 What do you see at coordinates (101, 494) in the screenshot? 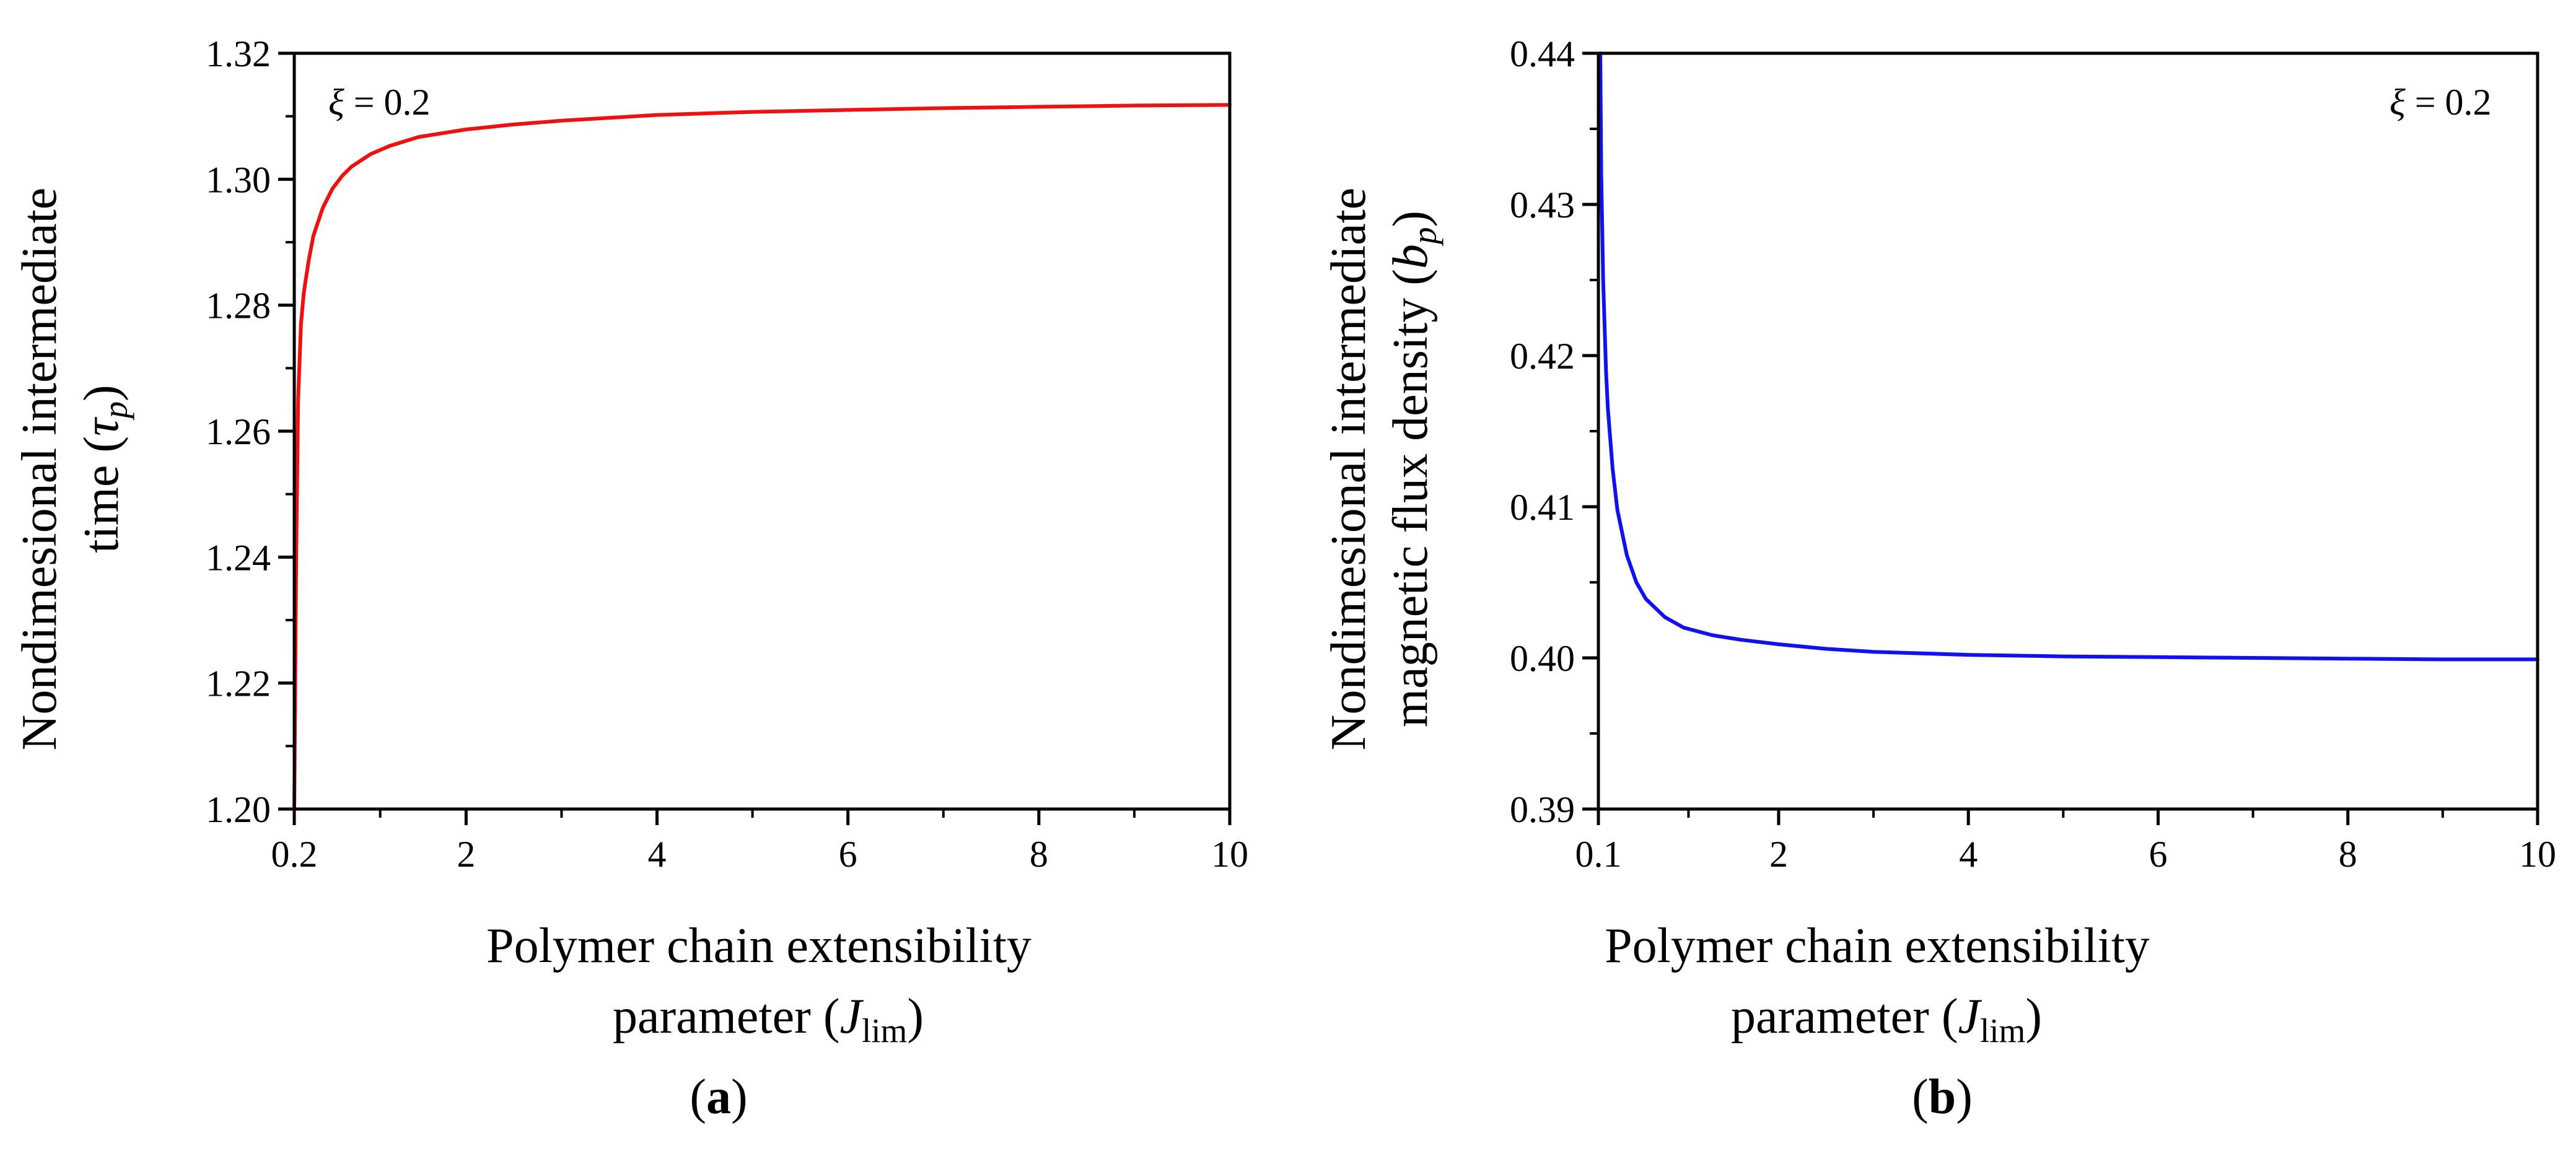
I see `panel-a-ylabel-text: time (` at bounding box center [101, 494].